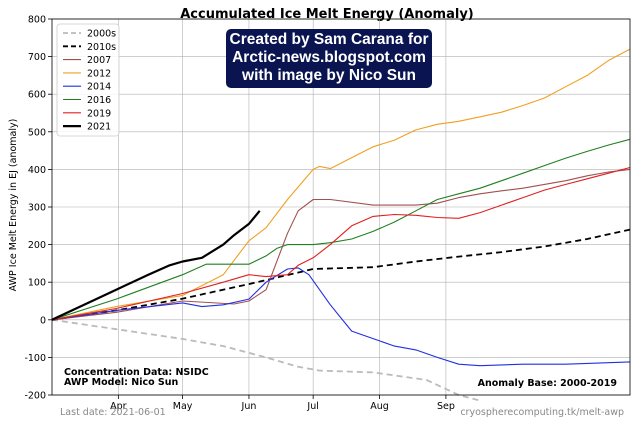 The height and width of the screenshot is (424, 640). Describe the element at coordinates (101, 34) in the screenshot. I see `legend-label-2000s: 2000s` at that location.